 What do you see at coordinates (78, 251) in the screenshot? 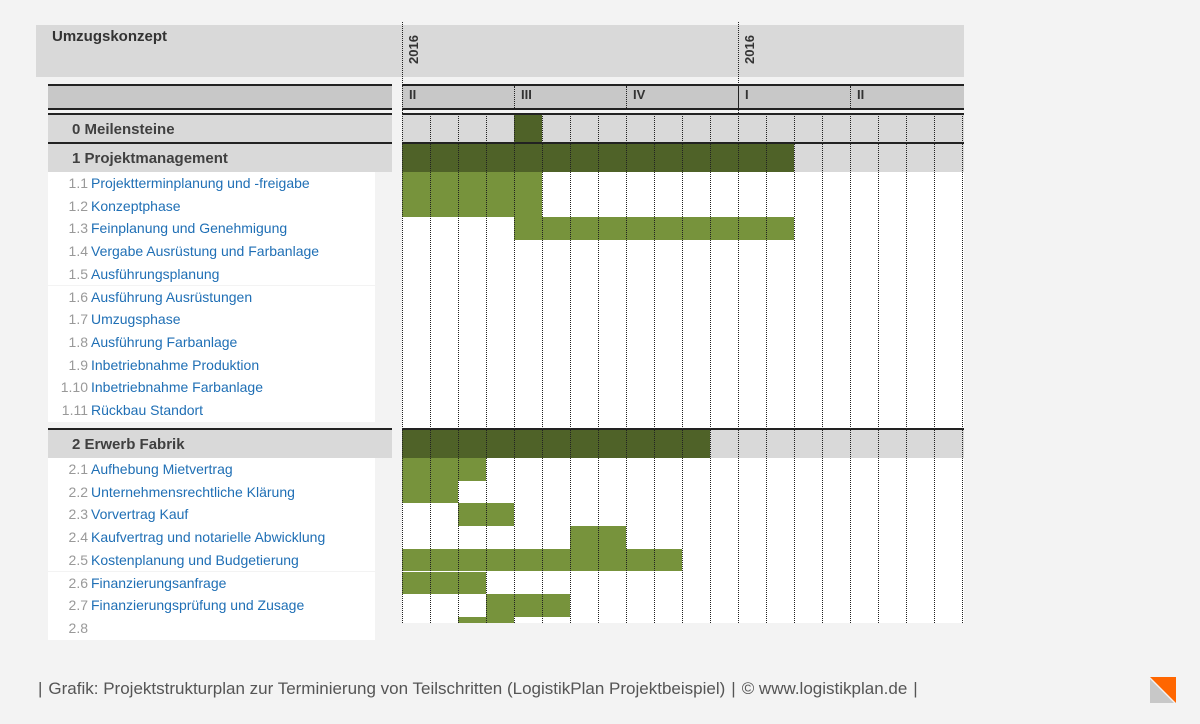
I see `task-number: 1.4` at bounding box center [78, 251].